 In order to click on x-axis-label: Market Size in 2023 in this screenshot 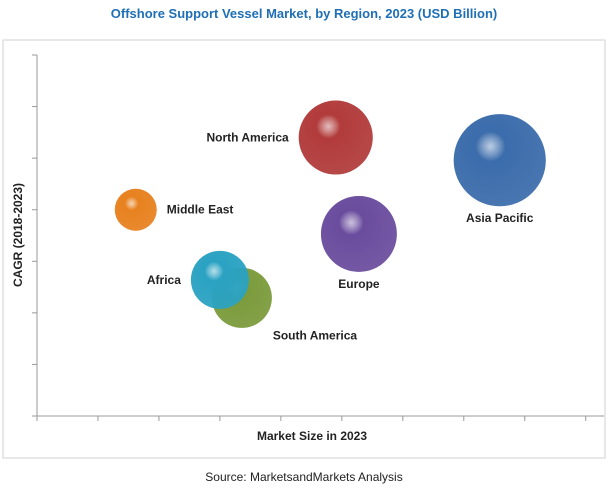, I will do `click(312, 436)`.